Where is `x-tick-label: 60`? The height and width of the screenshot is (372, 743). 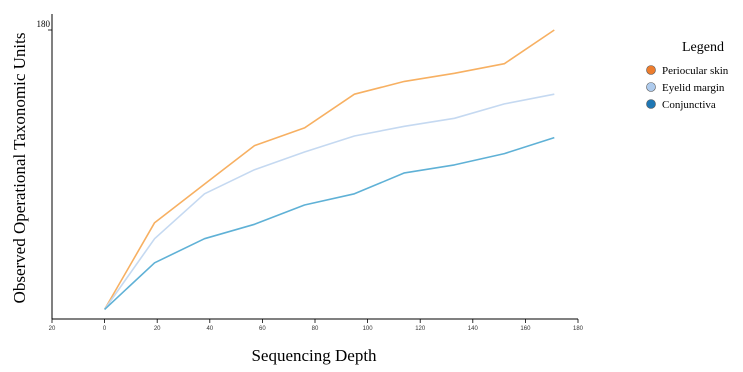 x-tick-label: 60 is located at coordinates (262, 329).